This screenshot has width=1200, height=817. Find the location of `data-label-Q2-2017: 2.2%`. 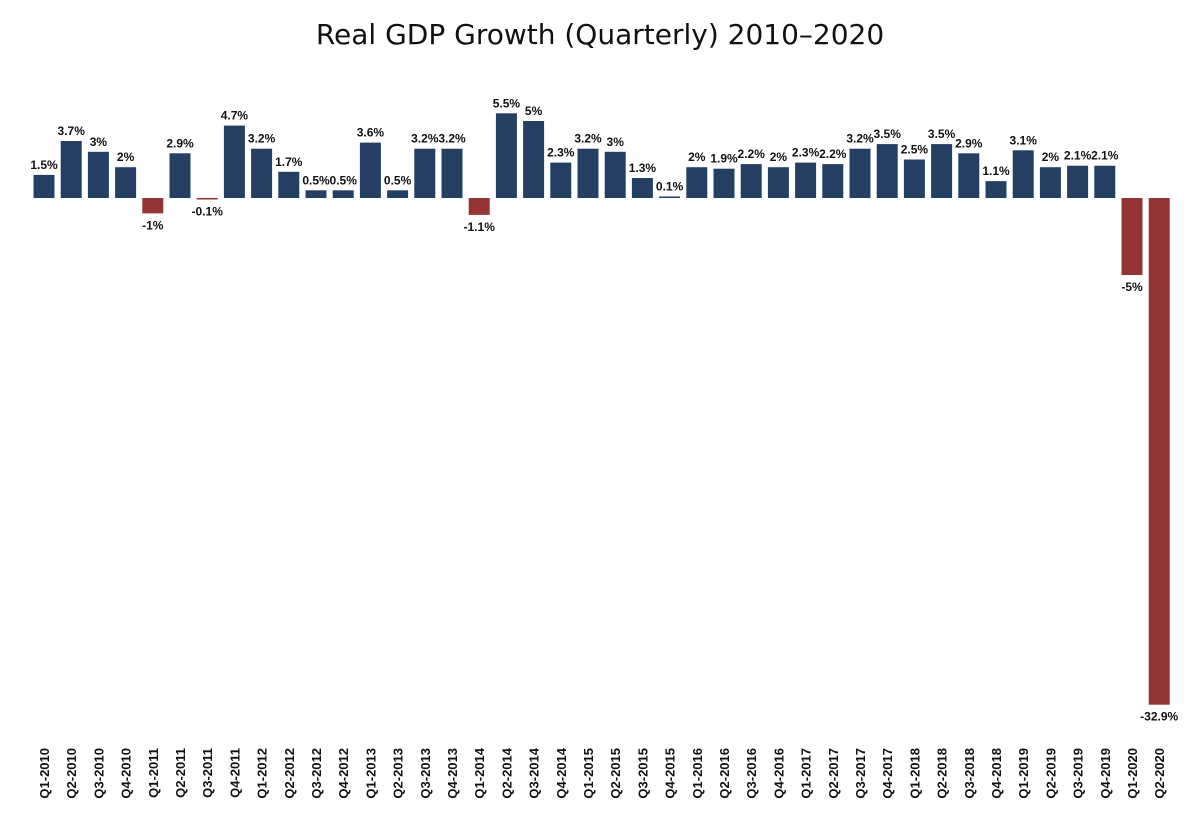

data-label-Q2-2017: 2.2% is located at coordinates (833, 154).